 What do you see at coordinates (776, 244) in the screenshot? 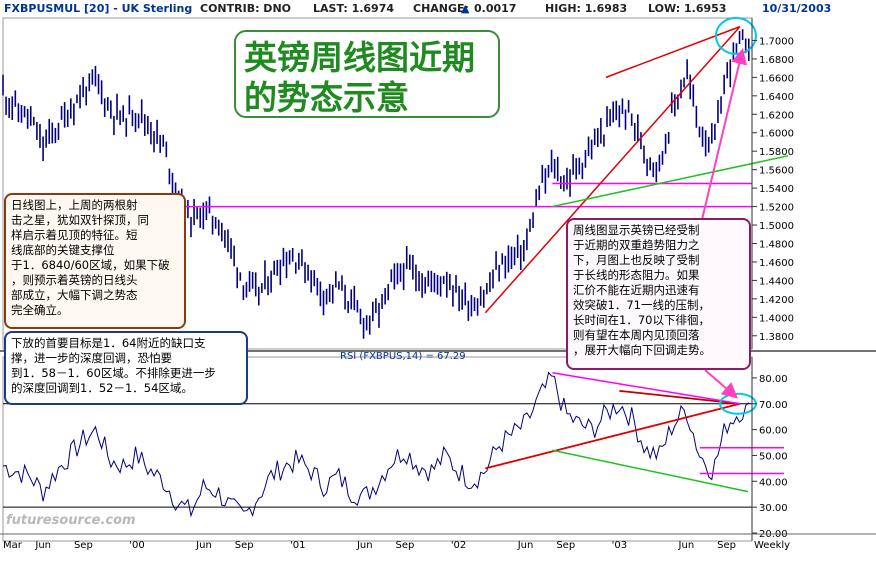
I see `price-y-tick-label: 1.4800` at bounding box center [776, 244].